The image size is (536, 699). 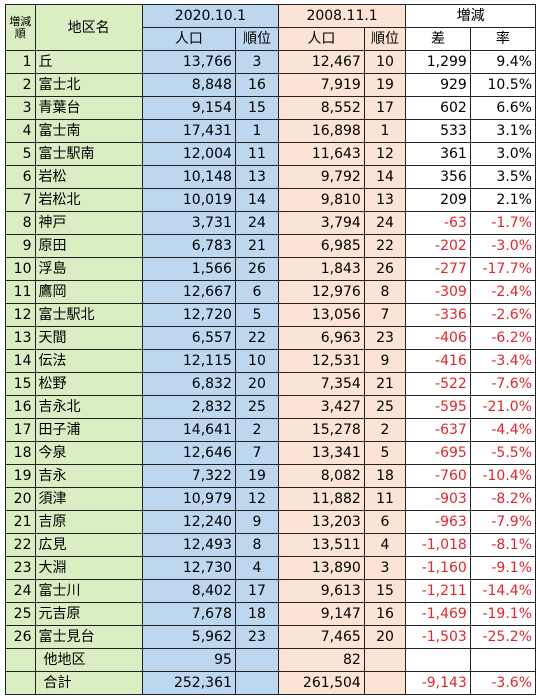 I want to click on table-row: 25 元吉原 7,678 18 9,147 16 -1,469 -19.1%, so click(x=270, y=614).